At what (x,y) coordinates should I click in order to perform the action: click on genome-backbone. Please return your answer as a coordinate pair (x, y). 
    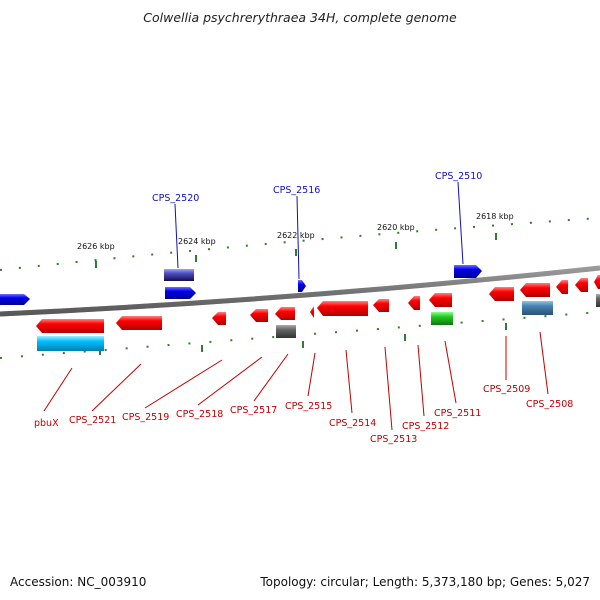
    Looking at the image, I should click on (300, 291).